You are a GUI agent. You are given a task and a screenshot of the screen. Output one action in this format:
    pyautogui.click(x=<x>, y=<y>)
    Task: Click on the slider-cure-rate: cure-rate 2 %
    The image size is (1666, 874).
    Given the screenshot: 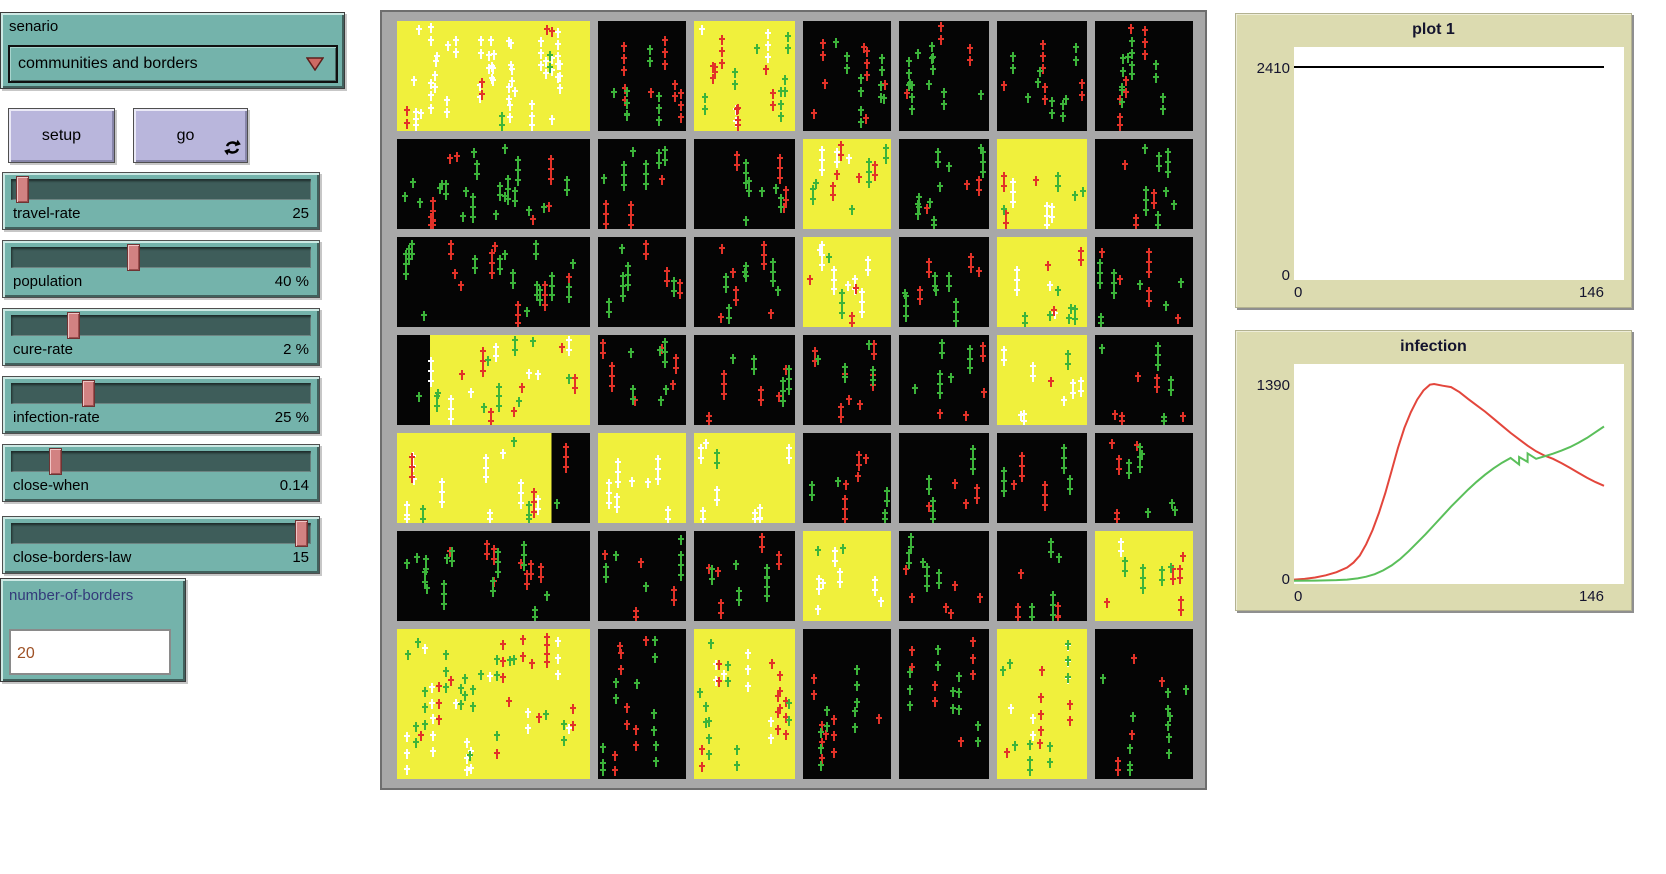 What is the action you would take?
    pyautogui.click(x=161, y=337)
    